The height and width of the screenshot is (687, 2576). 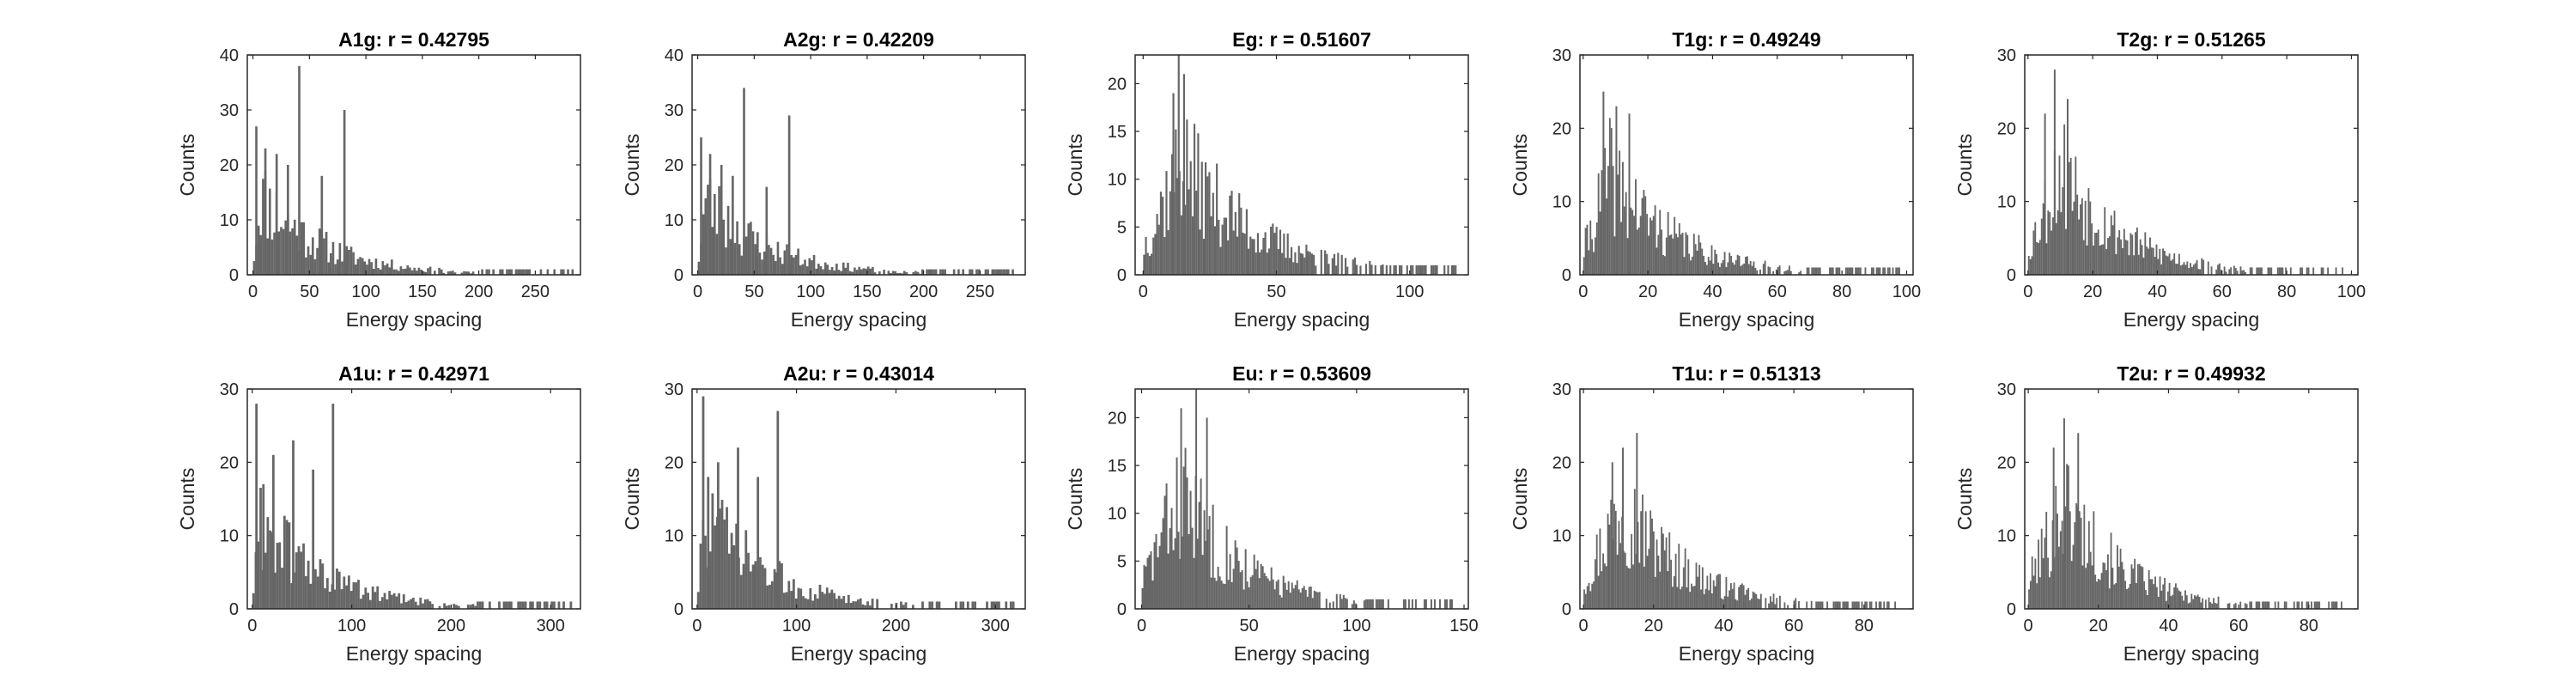 What do you see at coordinates (1907, 292) in the screenshot?
I see `x-tick-label: 100` at bounding box center [1907, 292].